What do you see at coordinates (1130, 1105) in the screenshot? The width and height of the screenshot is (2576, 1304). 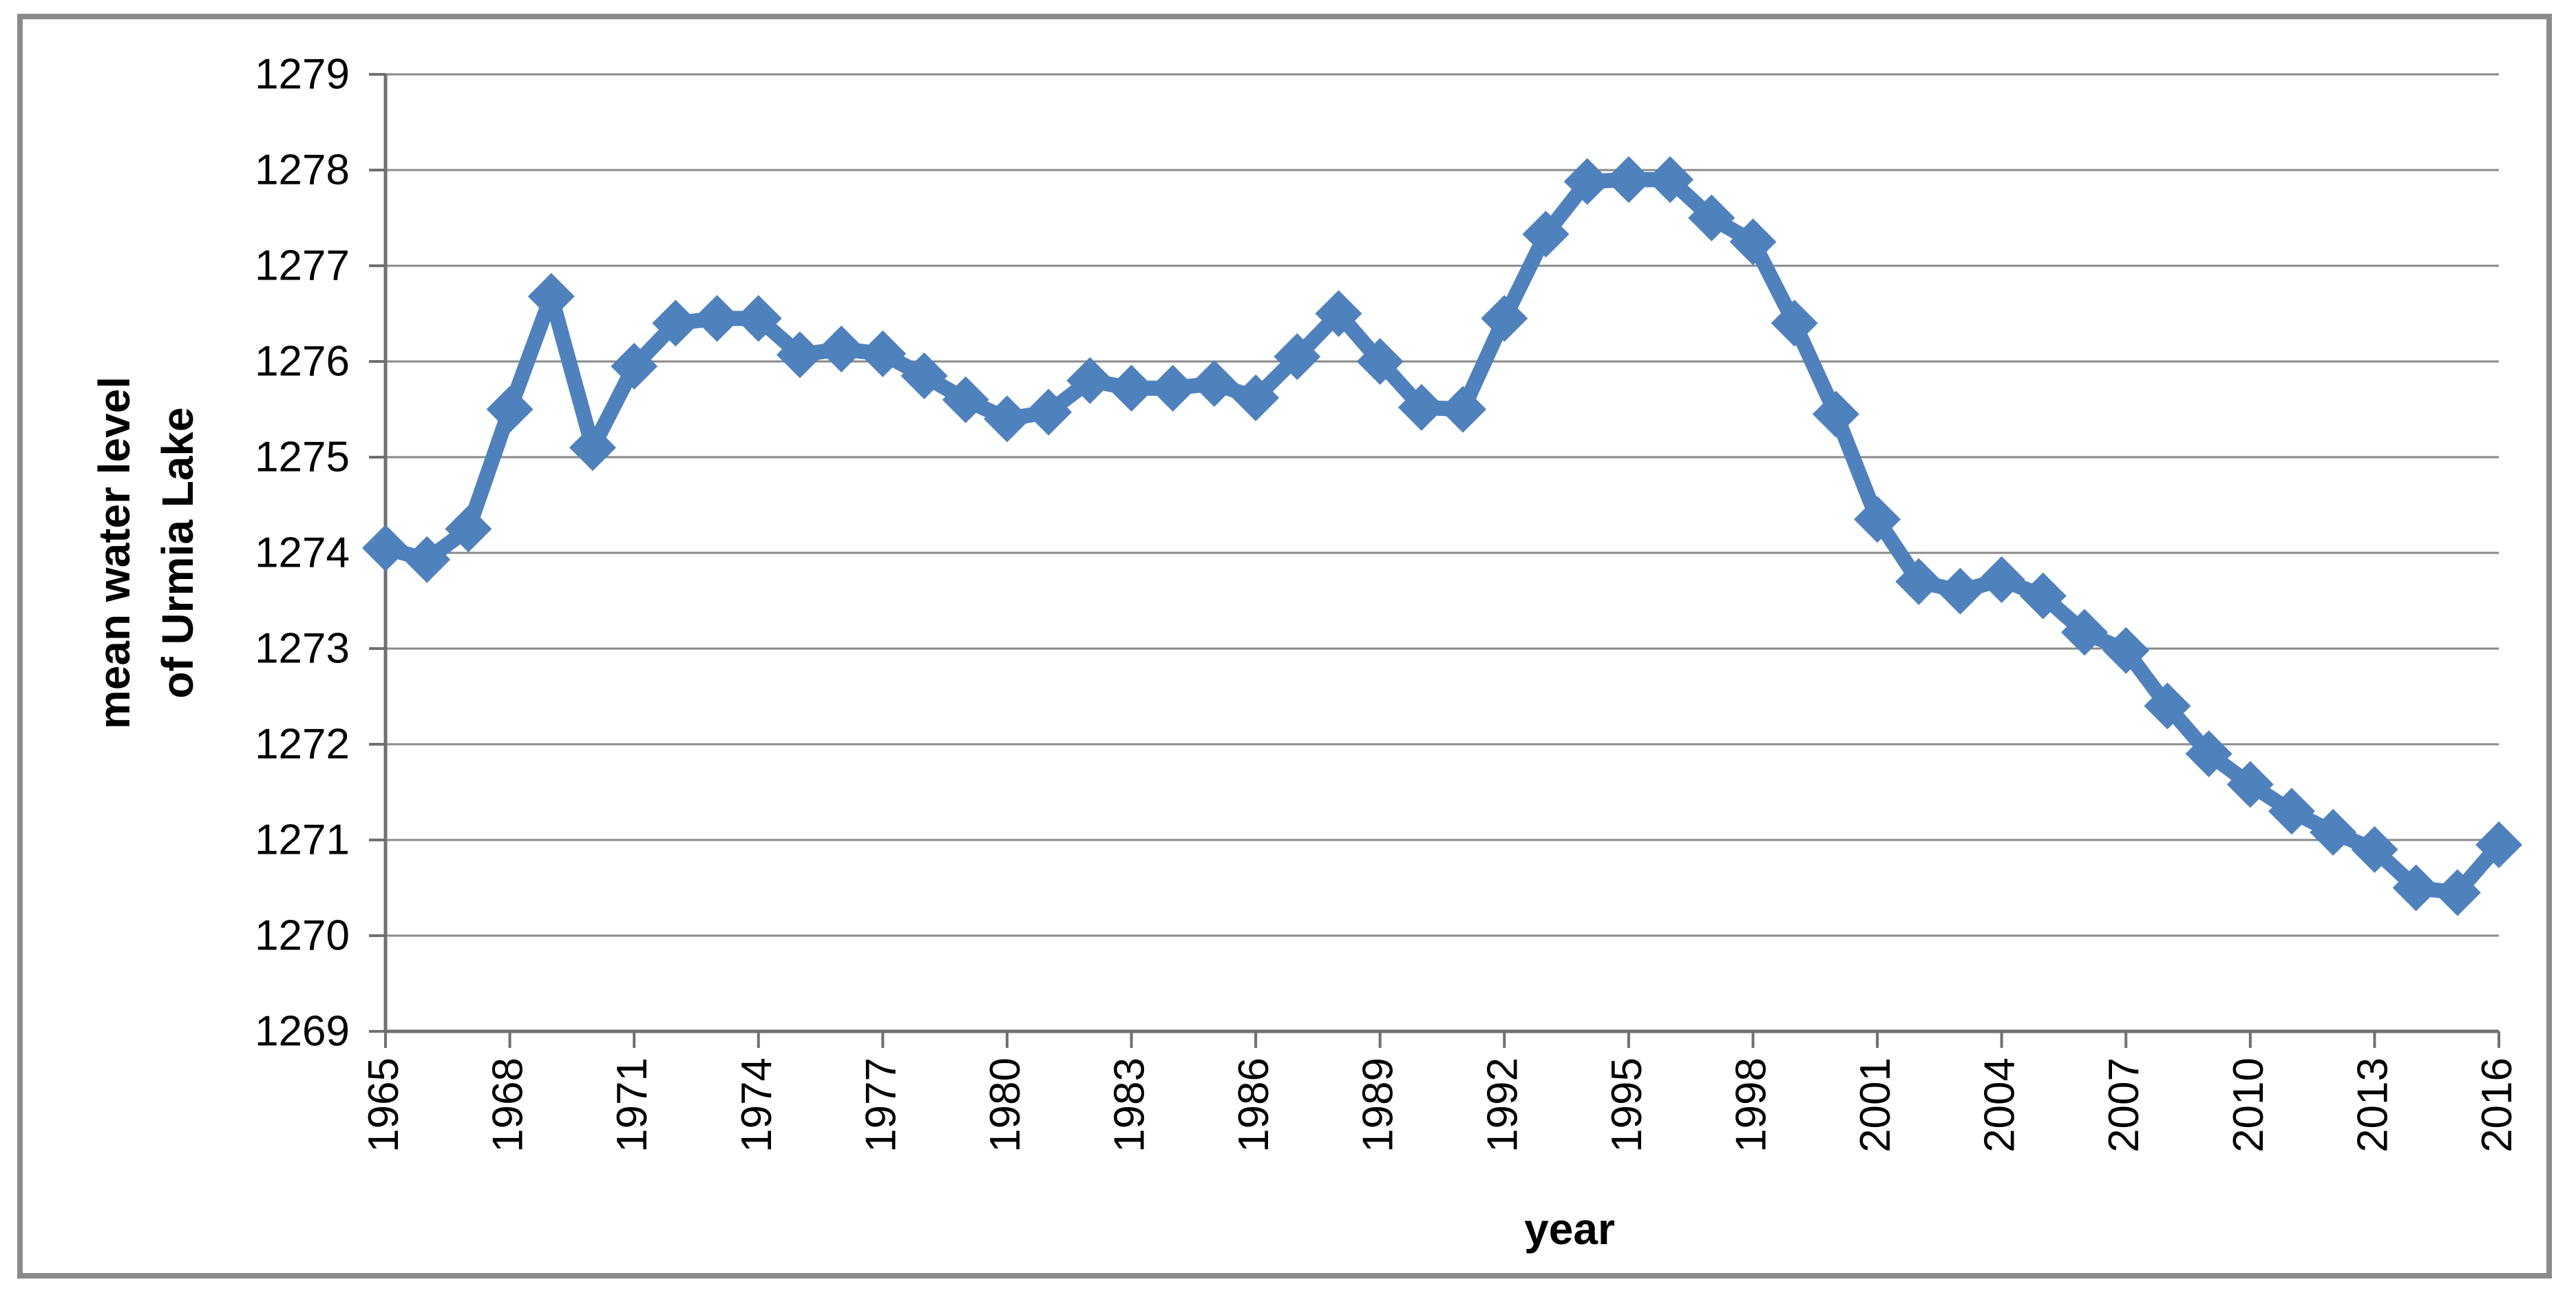 I see `x-tick-label: 1983` at bounding box center [1130, 1105].